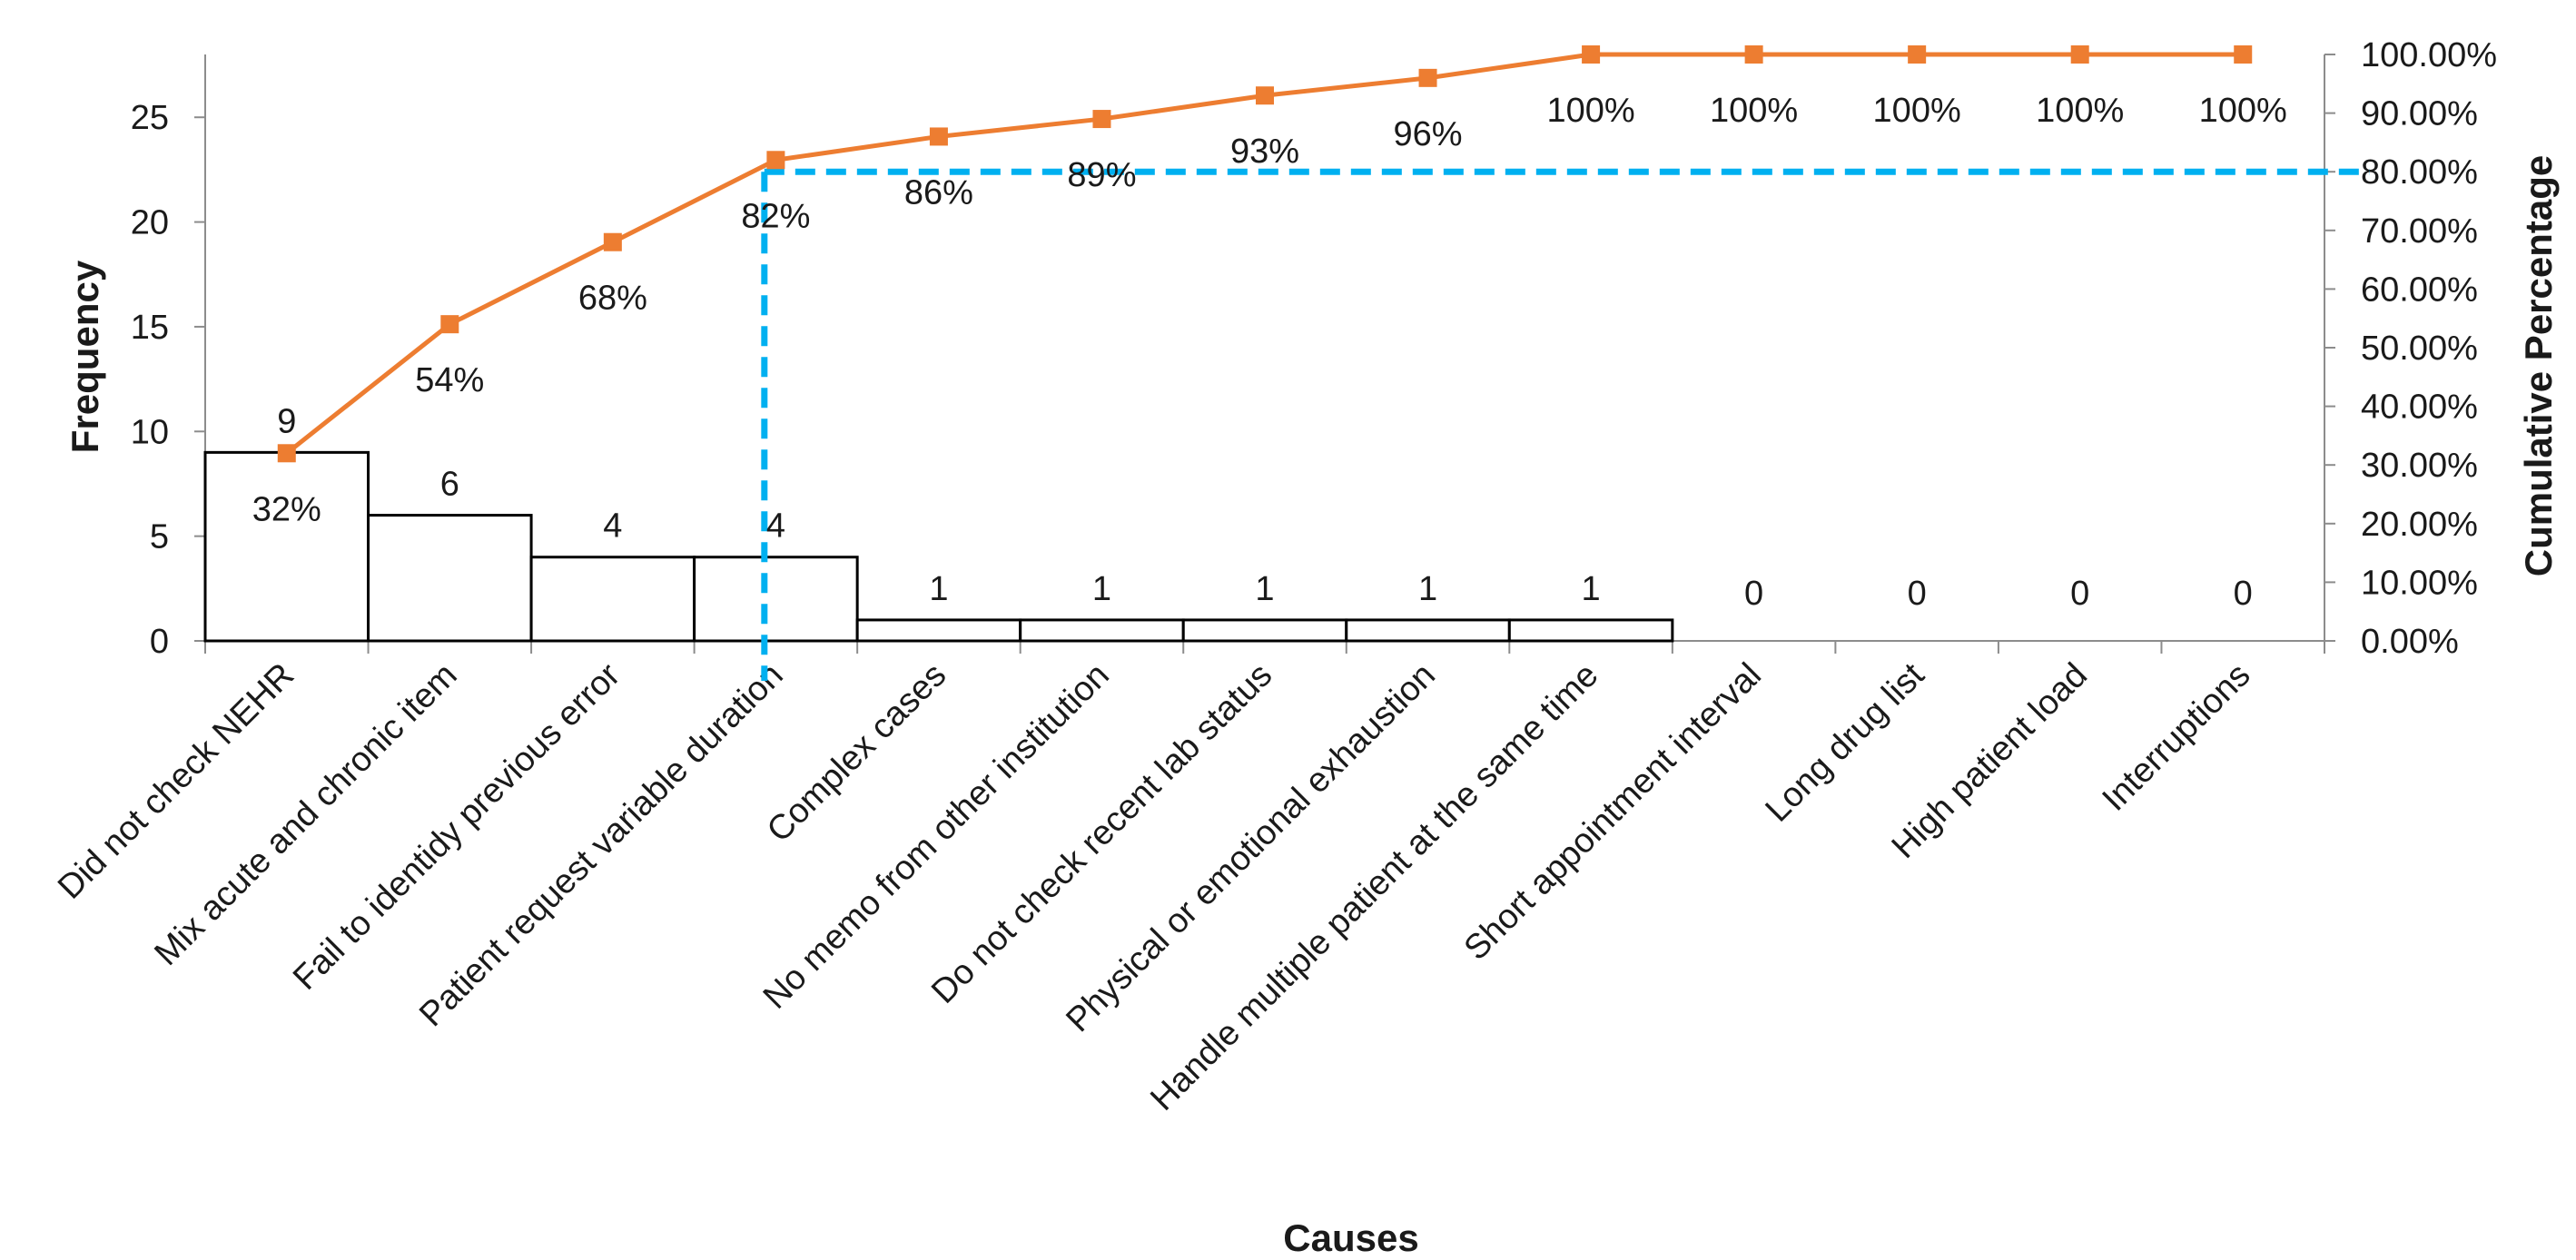 The height and width of the screenshot is (1260, 2576). Describe the element at coordinates (1101, 834) in the screenshot. I see `category-label: Do not check recent lab status` at that location.